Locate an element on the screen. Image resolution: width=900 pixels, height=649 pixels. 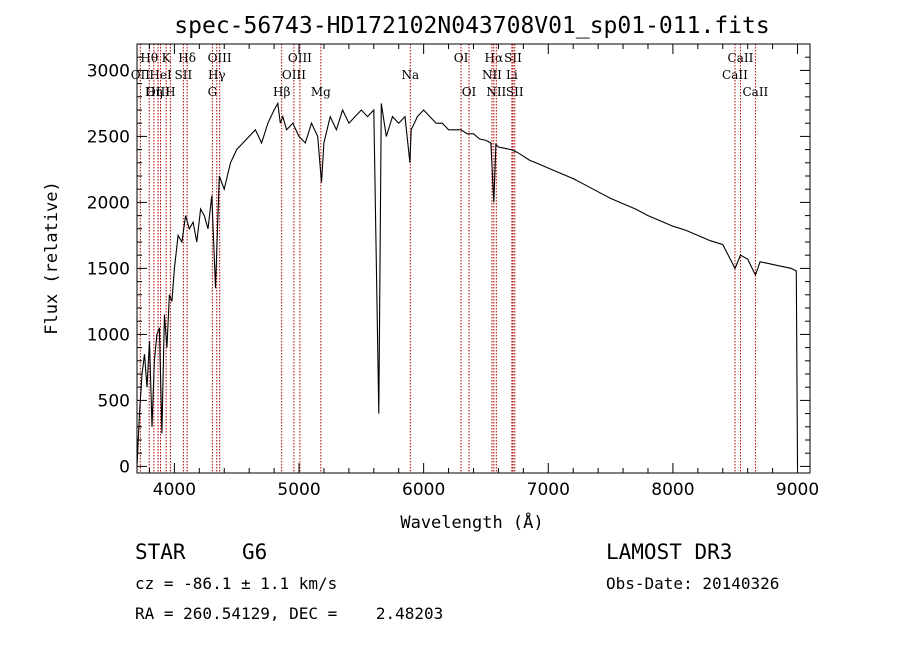
y-axis-label: Flux (relative) is located at coordinates (52, 258).